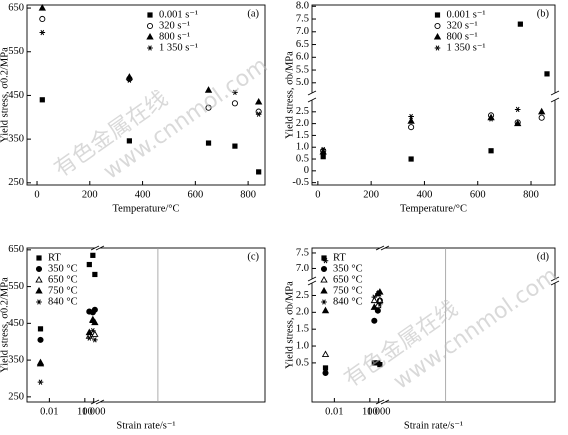 The width and height of the screenshot is (568, 435). What do you see at coordinates (63, 279) in the screenshot?
I see `legend-label: 650 °C` at bounding box center [63, 279].